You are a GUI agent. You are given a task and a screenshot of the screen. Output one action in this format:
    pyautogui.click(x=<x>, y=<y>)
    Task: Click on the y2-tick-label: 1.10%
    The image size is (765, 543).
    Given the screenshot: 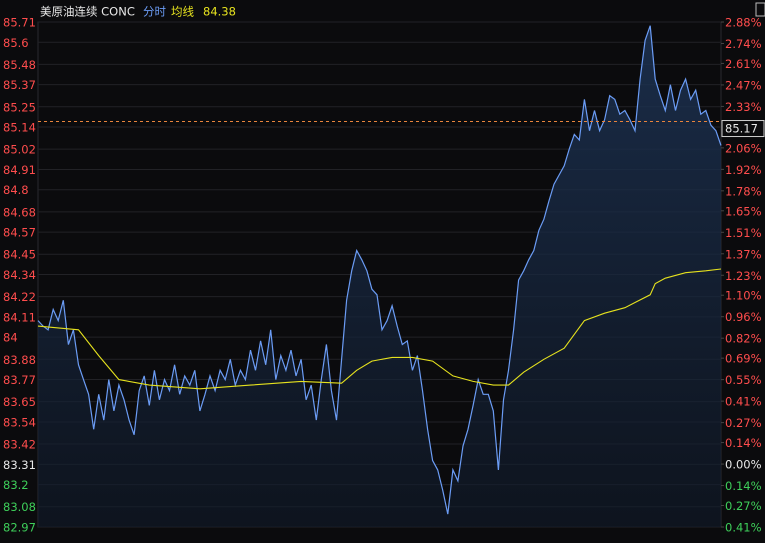 What is the action you would take?
    pyautogui.click(x=743, y=296)
    